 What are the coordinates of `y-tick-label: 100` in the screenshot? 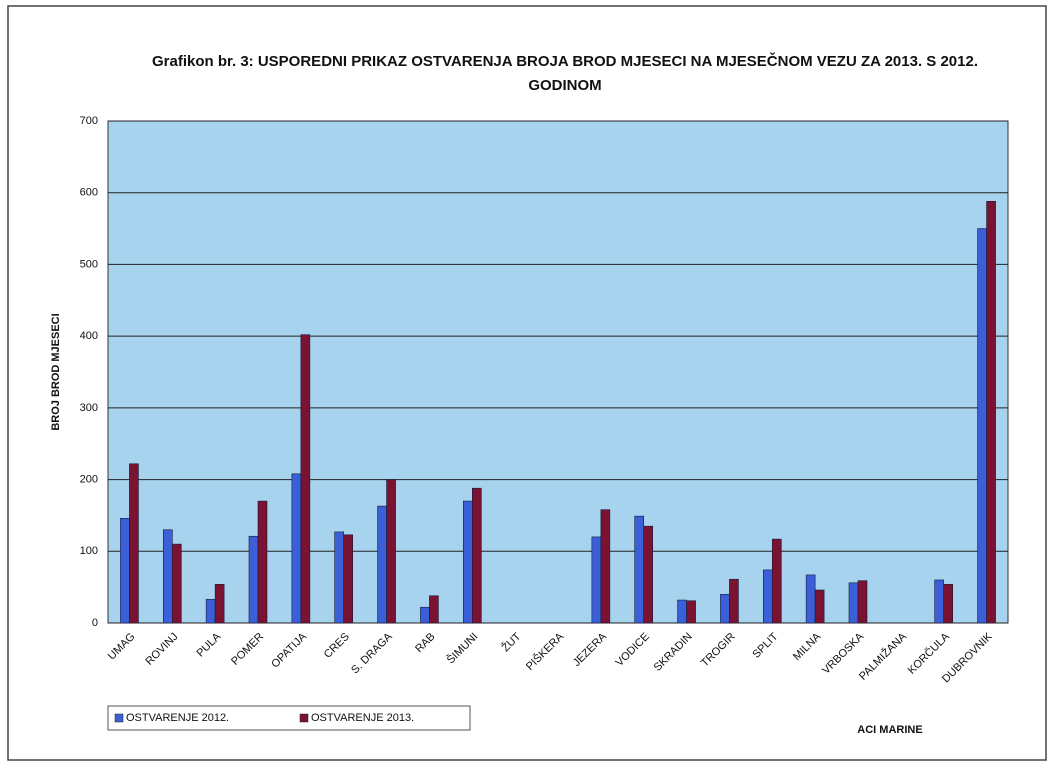 It's located at (89, 551).